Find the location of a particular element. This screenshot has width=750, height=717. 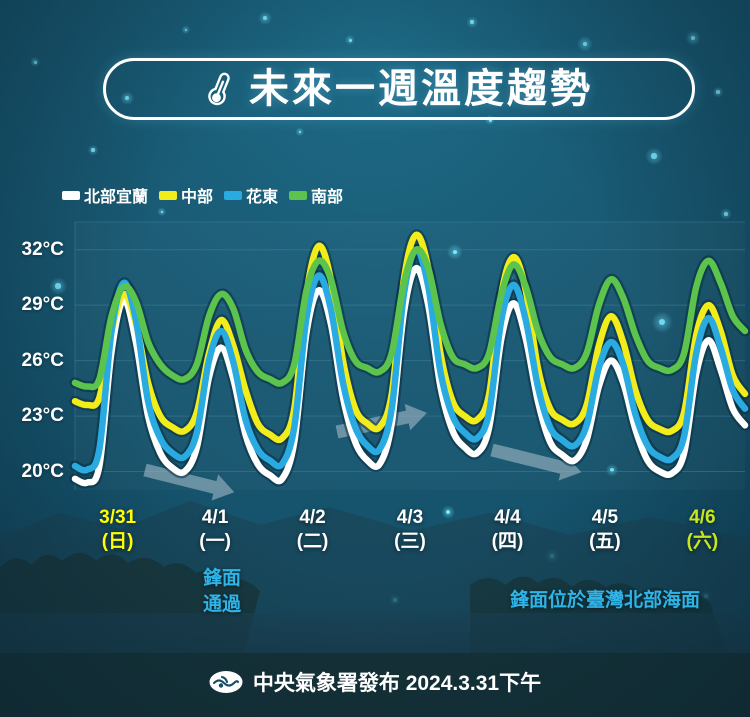

legend-label: 南部 is located at coordinates (327, 197).